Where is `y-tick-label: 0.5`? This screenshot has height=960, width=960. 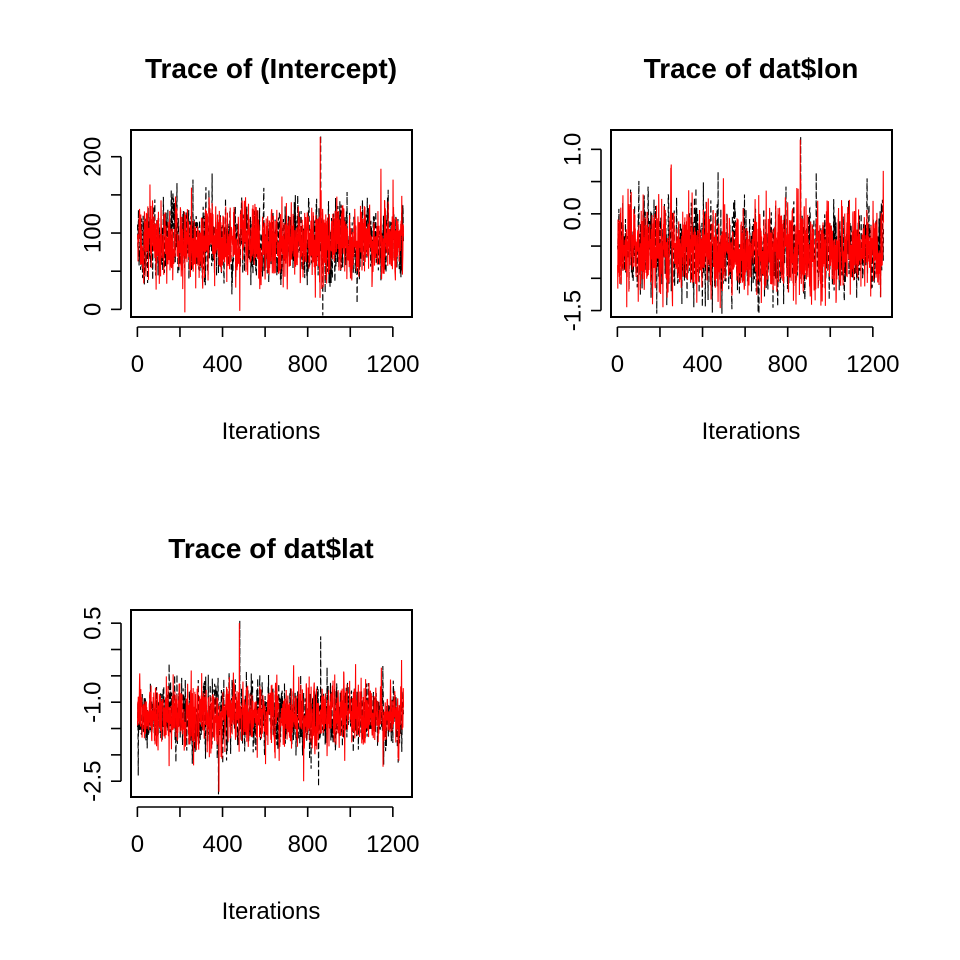 y-tick-label: 0.5 is located at coordinates (93, 622).